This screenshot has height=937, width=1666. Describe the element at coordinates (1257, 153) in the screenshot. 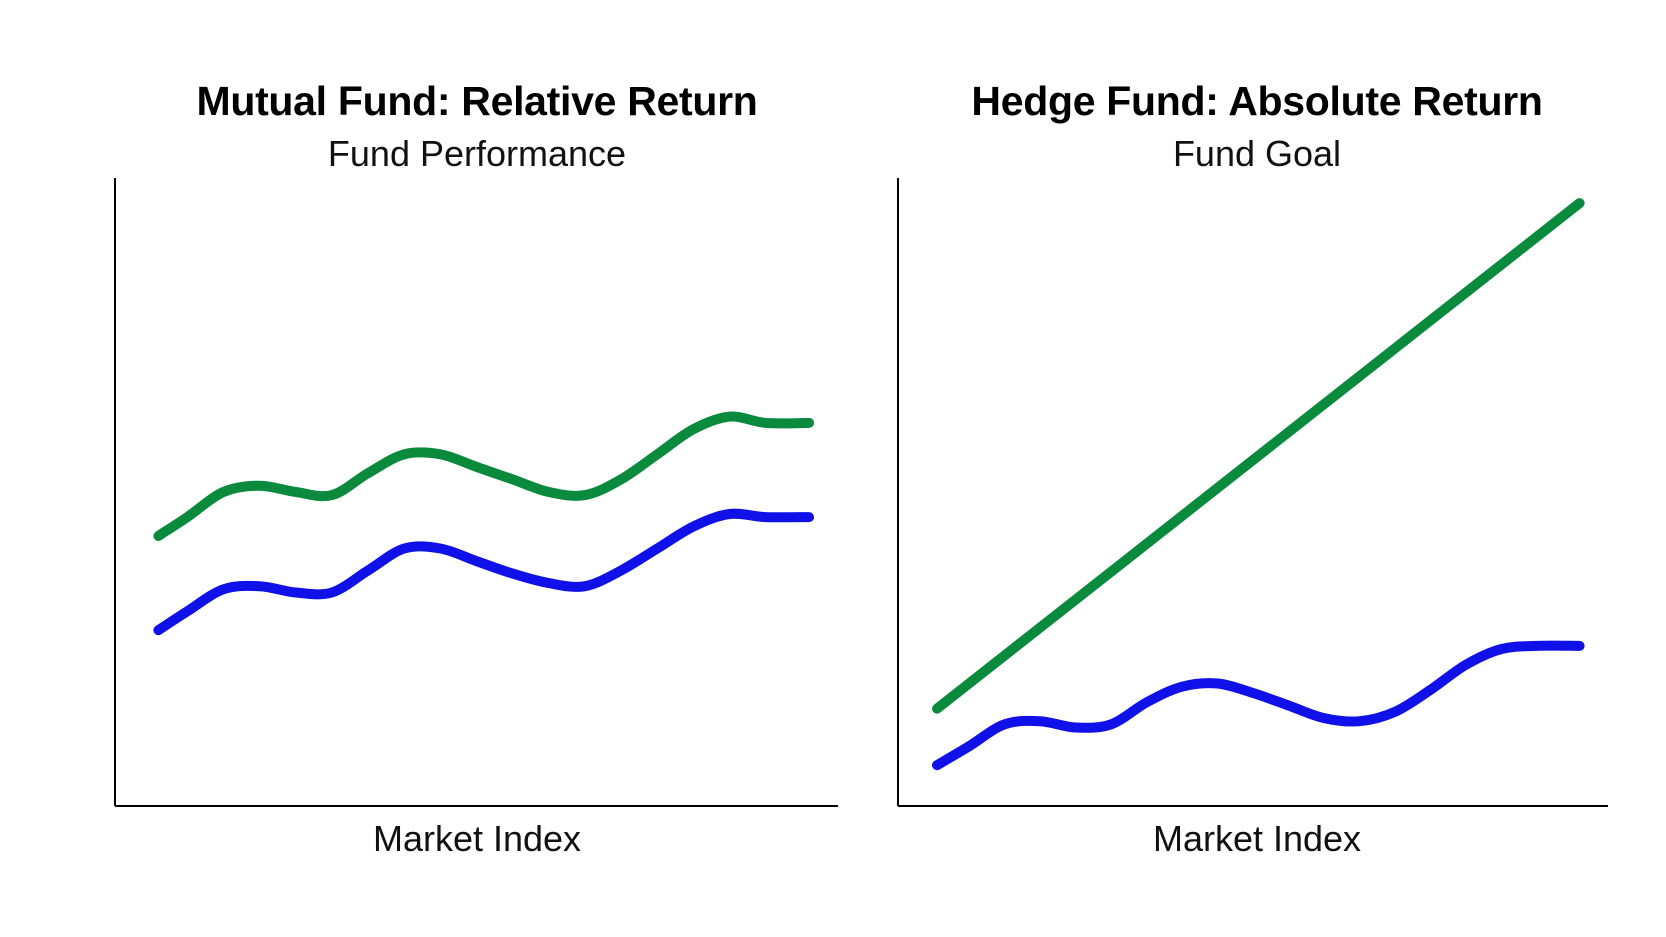

I see `chart-subtitle-hedge-fund: Fund Goal` at that location.